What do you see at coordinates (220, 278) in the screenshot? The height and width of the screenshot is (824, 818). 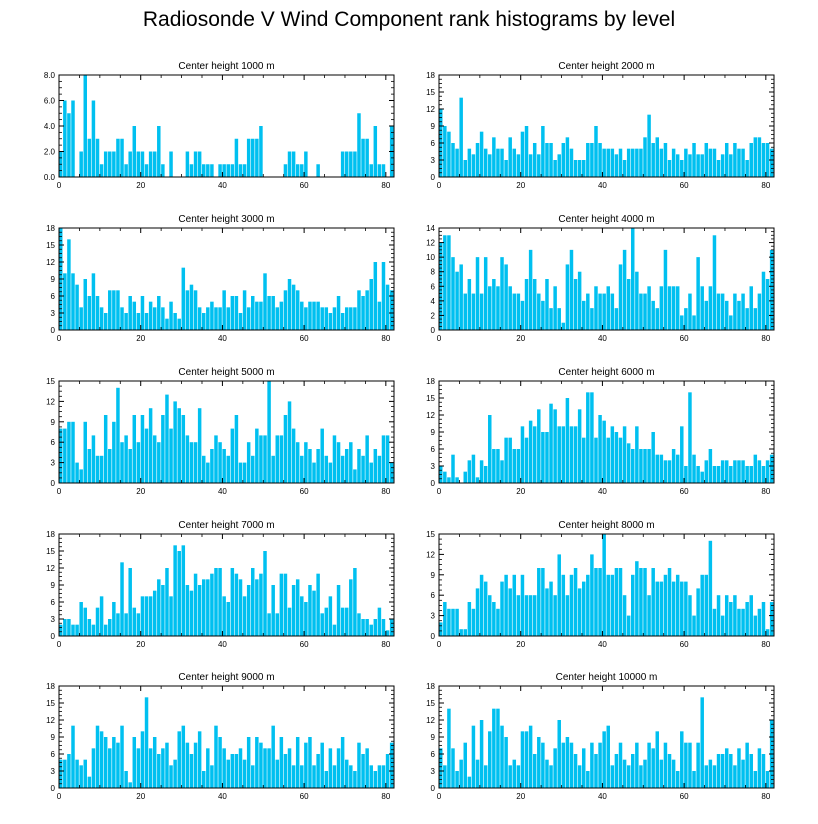 I see `histogram-panel: Center height 3000 m 0 3 6 9 12 15 18 0 20 40 60 80` at bounding box center [220, 278].